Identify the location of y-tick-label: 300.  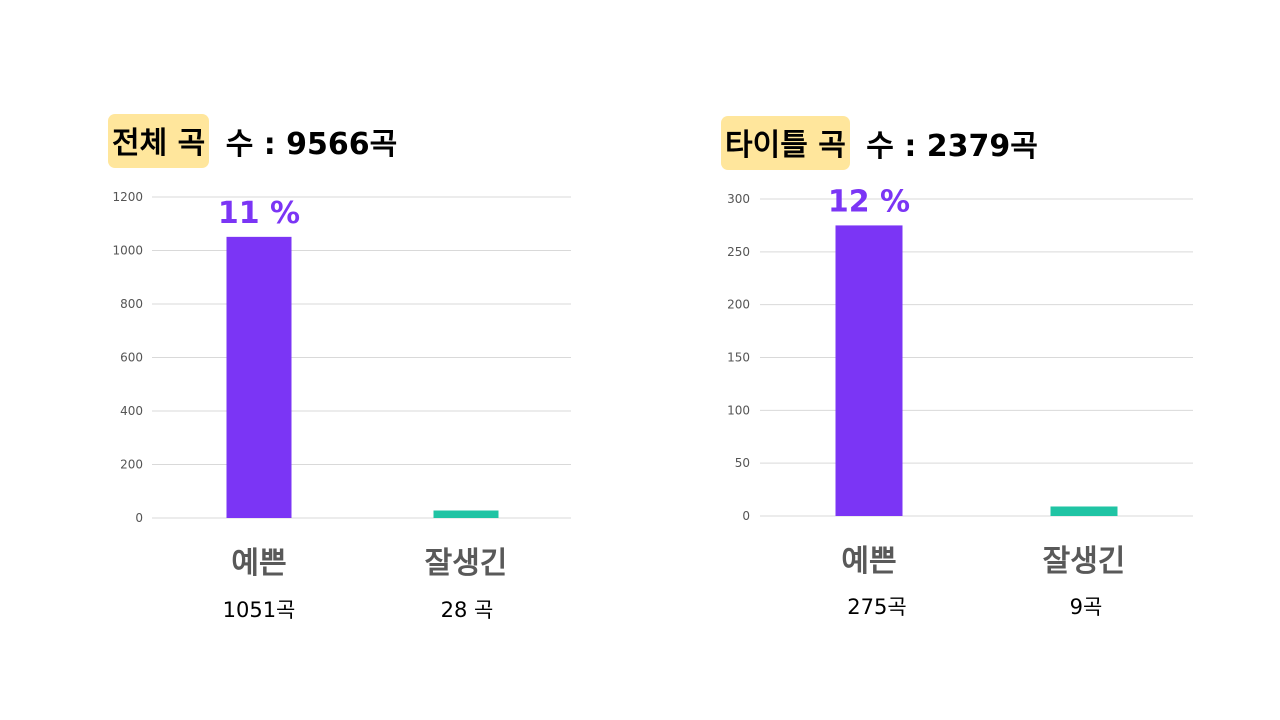
(738, 199).